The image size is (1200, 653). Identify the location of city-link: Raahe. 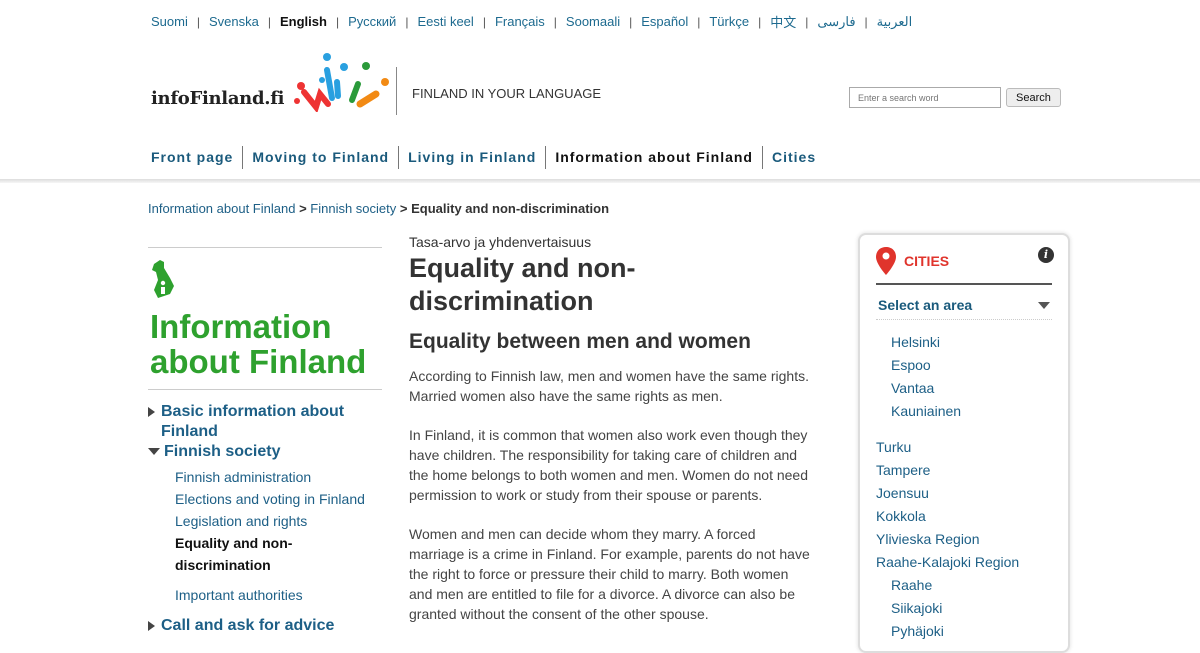
(912, 585).